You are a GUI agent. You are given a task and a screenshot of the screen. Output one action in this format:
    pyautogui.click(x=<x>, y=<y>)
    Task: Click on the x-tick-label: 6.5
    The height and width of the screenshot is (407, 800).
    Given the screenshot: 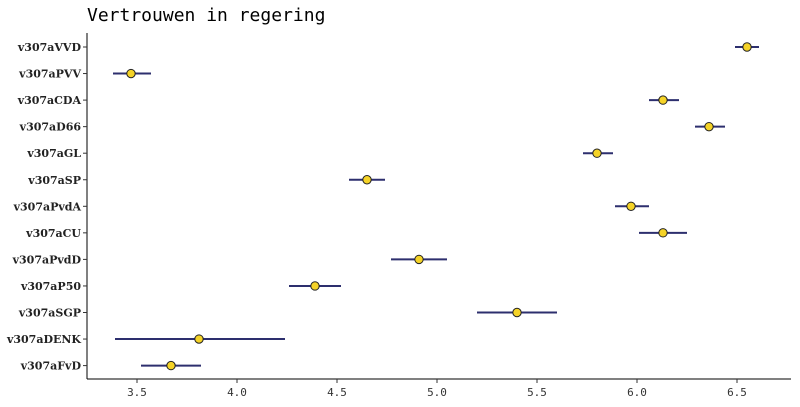 What is the action you would take?
    pyautogui.click(x=737, y=392)
    